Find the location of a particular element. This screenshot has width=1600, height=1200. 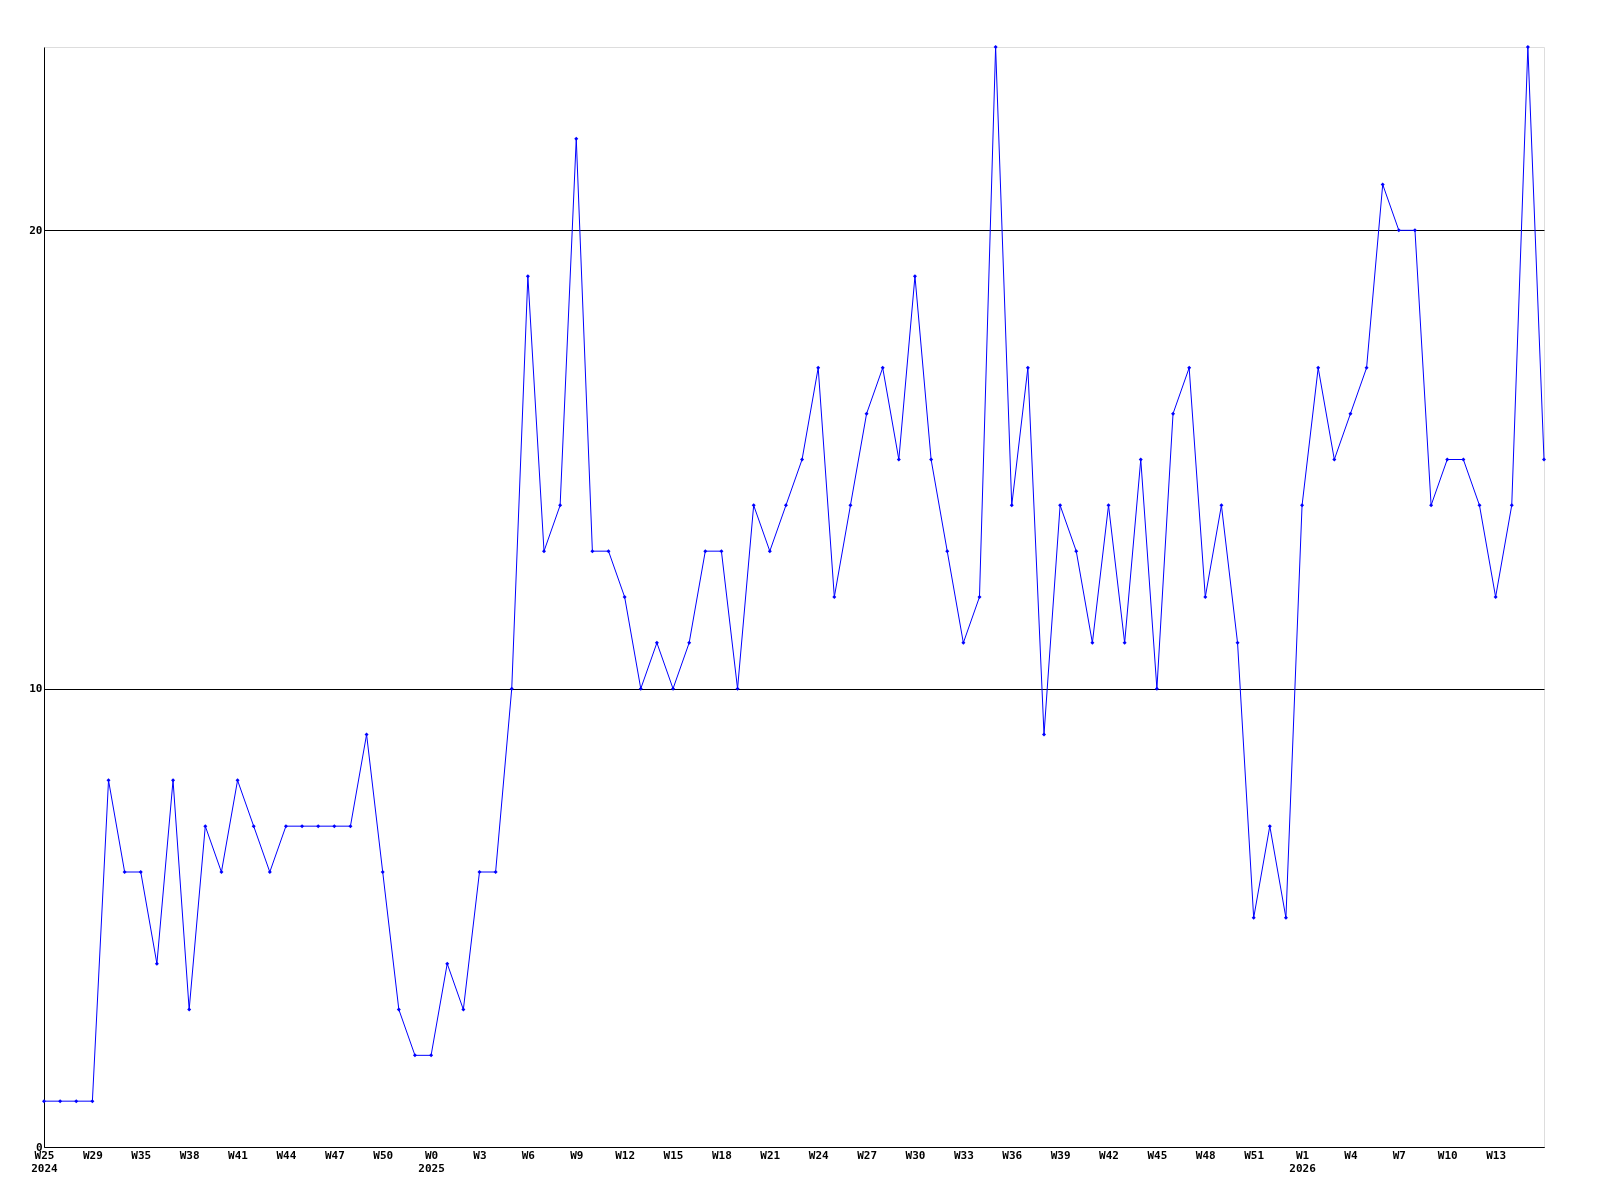

x-tick-label: W35 is located at coordinates (141, 1155).